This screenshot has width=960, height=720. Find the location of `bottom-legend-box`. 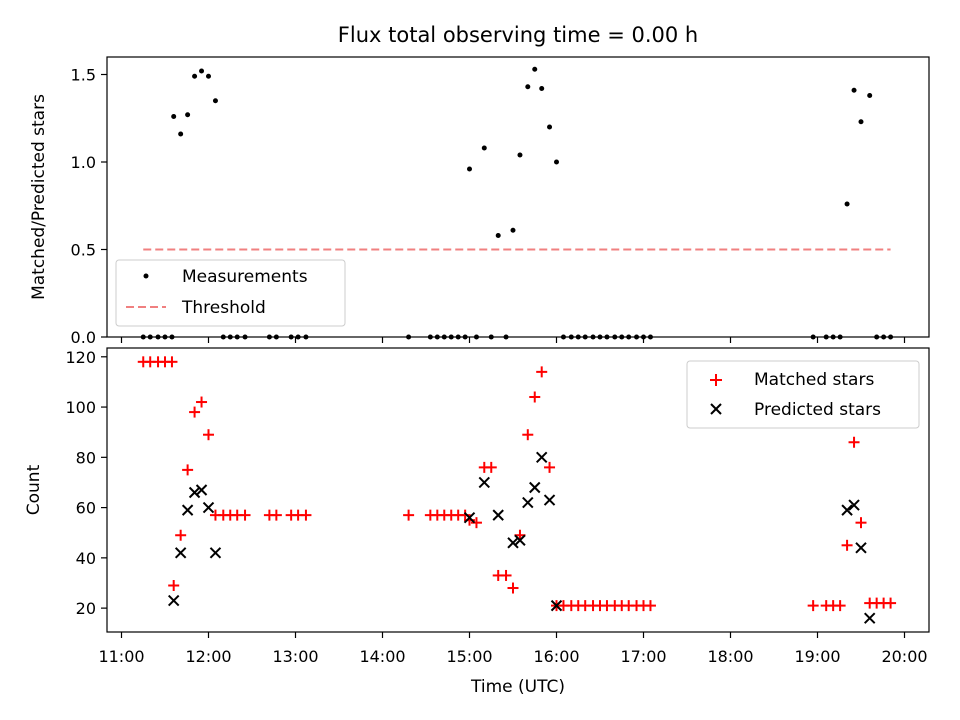

bottom-legend-box is located at coordinates (803, 394).